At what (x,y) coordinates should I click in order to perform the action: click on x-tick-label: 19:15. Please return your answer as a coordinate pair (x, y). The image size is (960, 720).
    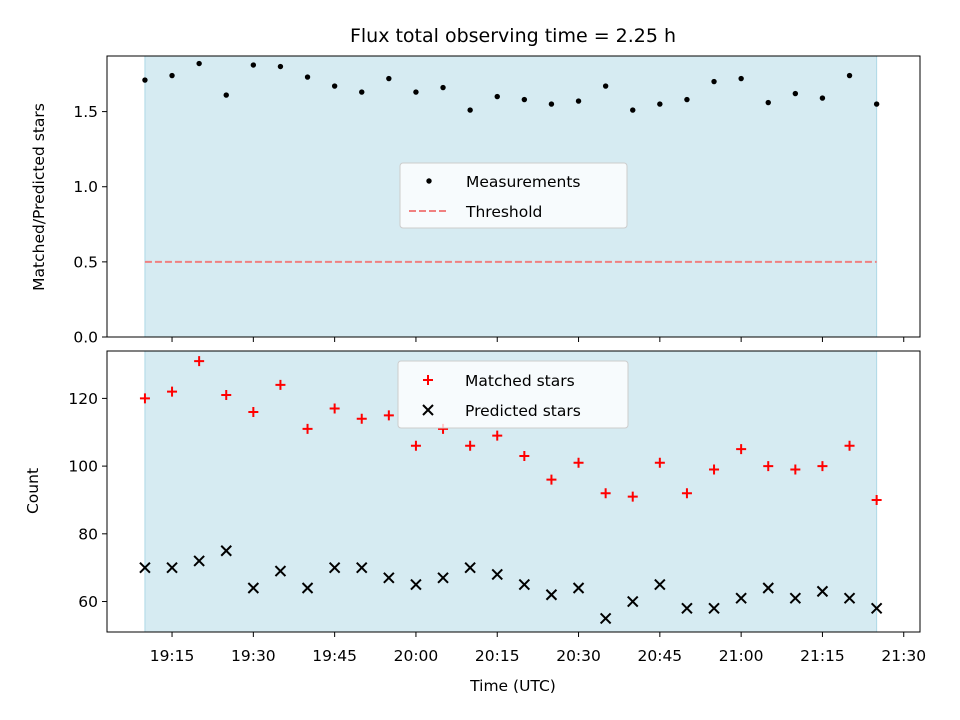
    Looking at the image, I should click on (172, 656).